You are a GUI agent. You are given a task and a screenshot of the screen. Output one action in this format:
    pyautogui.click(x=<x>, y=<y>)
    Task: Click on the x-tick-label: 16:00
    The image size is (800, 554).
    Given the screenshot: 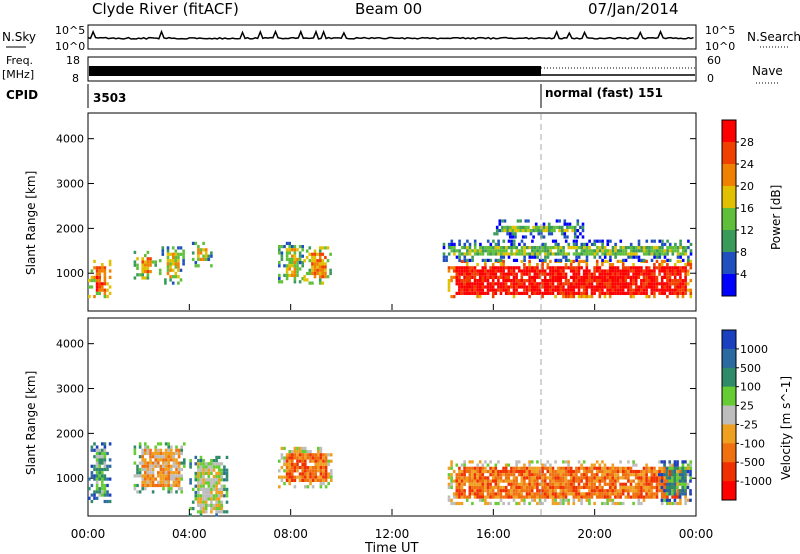 What is the action you would take?
    pyautogui.click(x=493, y=534)
    